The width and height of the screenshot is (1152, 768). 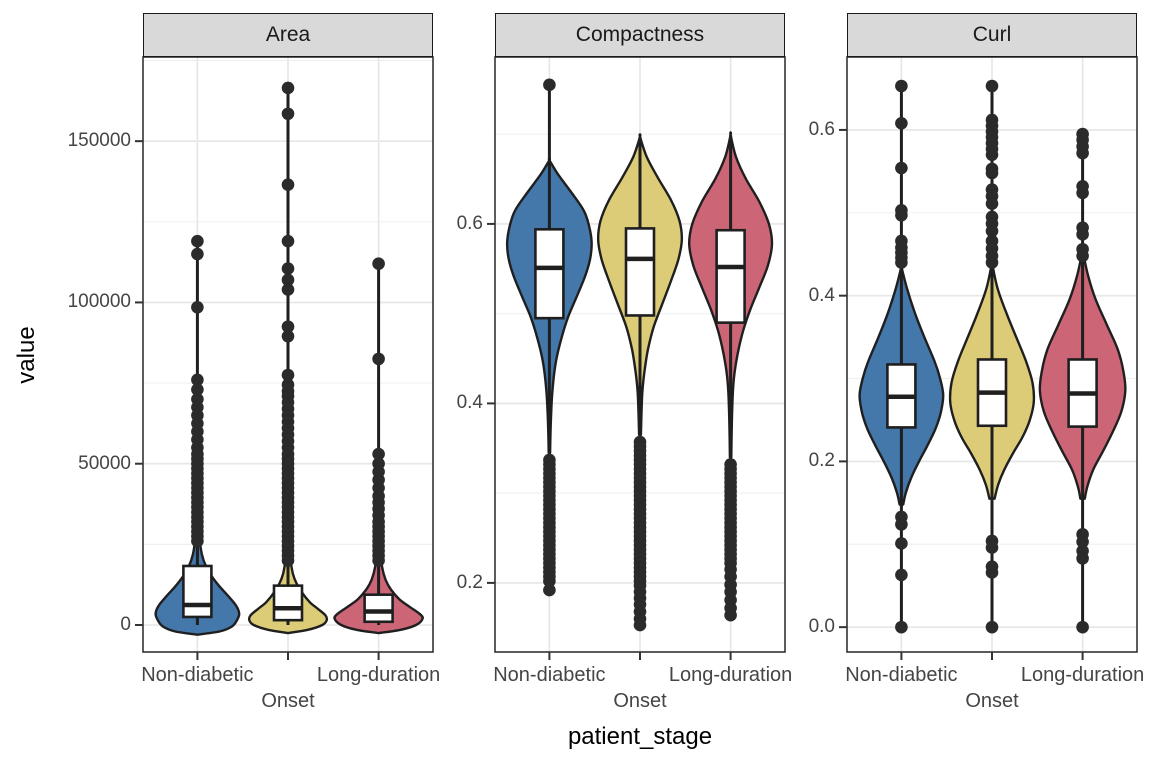 I want to click on x-category-label-area-long-duration: Long-duration, so click(x=378, y=675).